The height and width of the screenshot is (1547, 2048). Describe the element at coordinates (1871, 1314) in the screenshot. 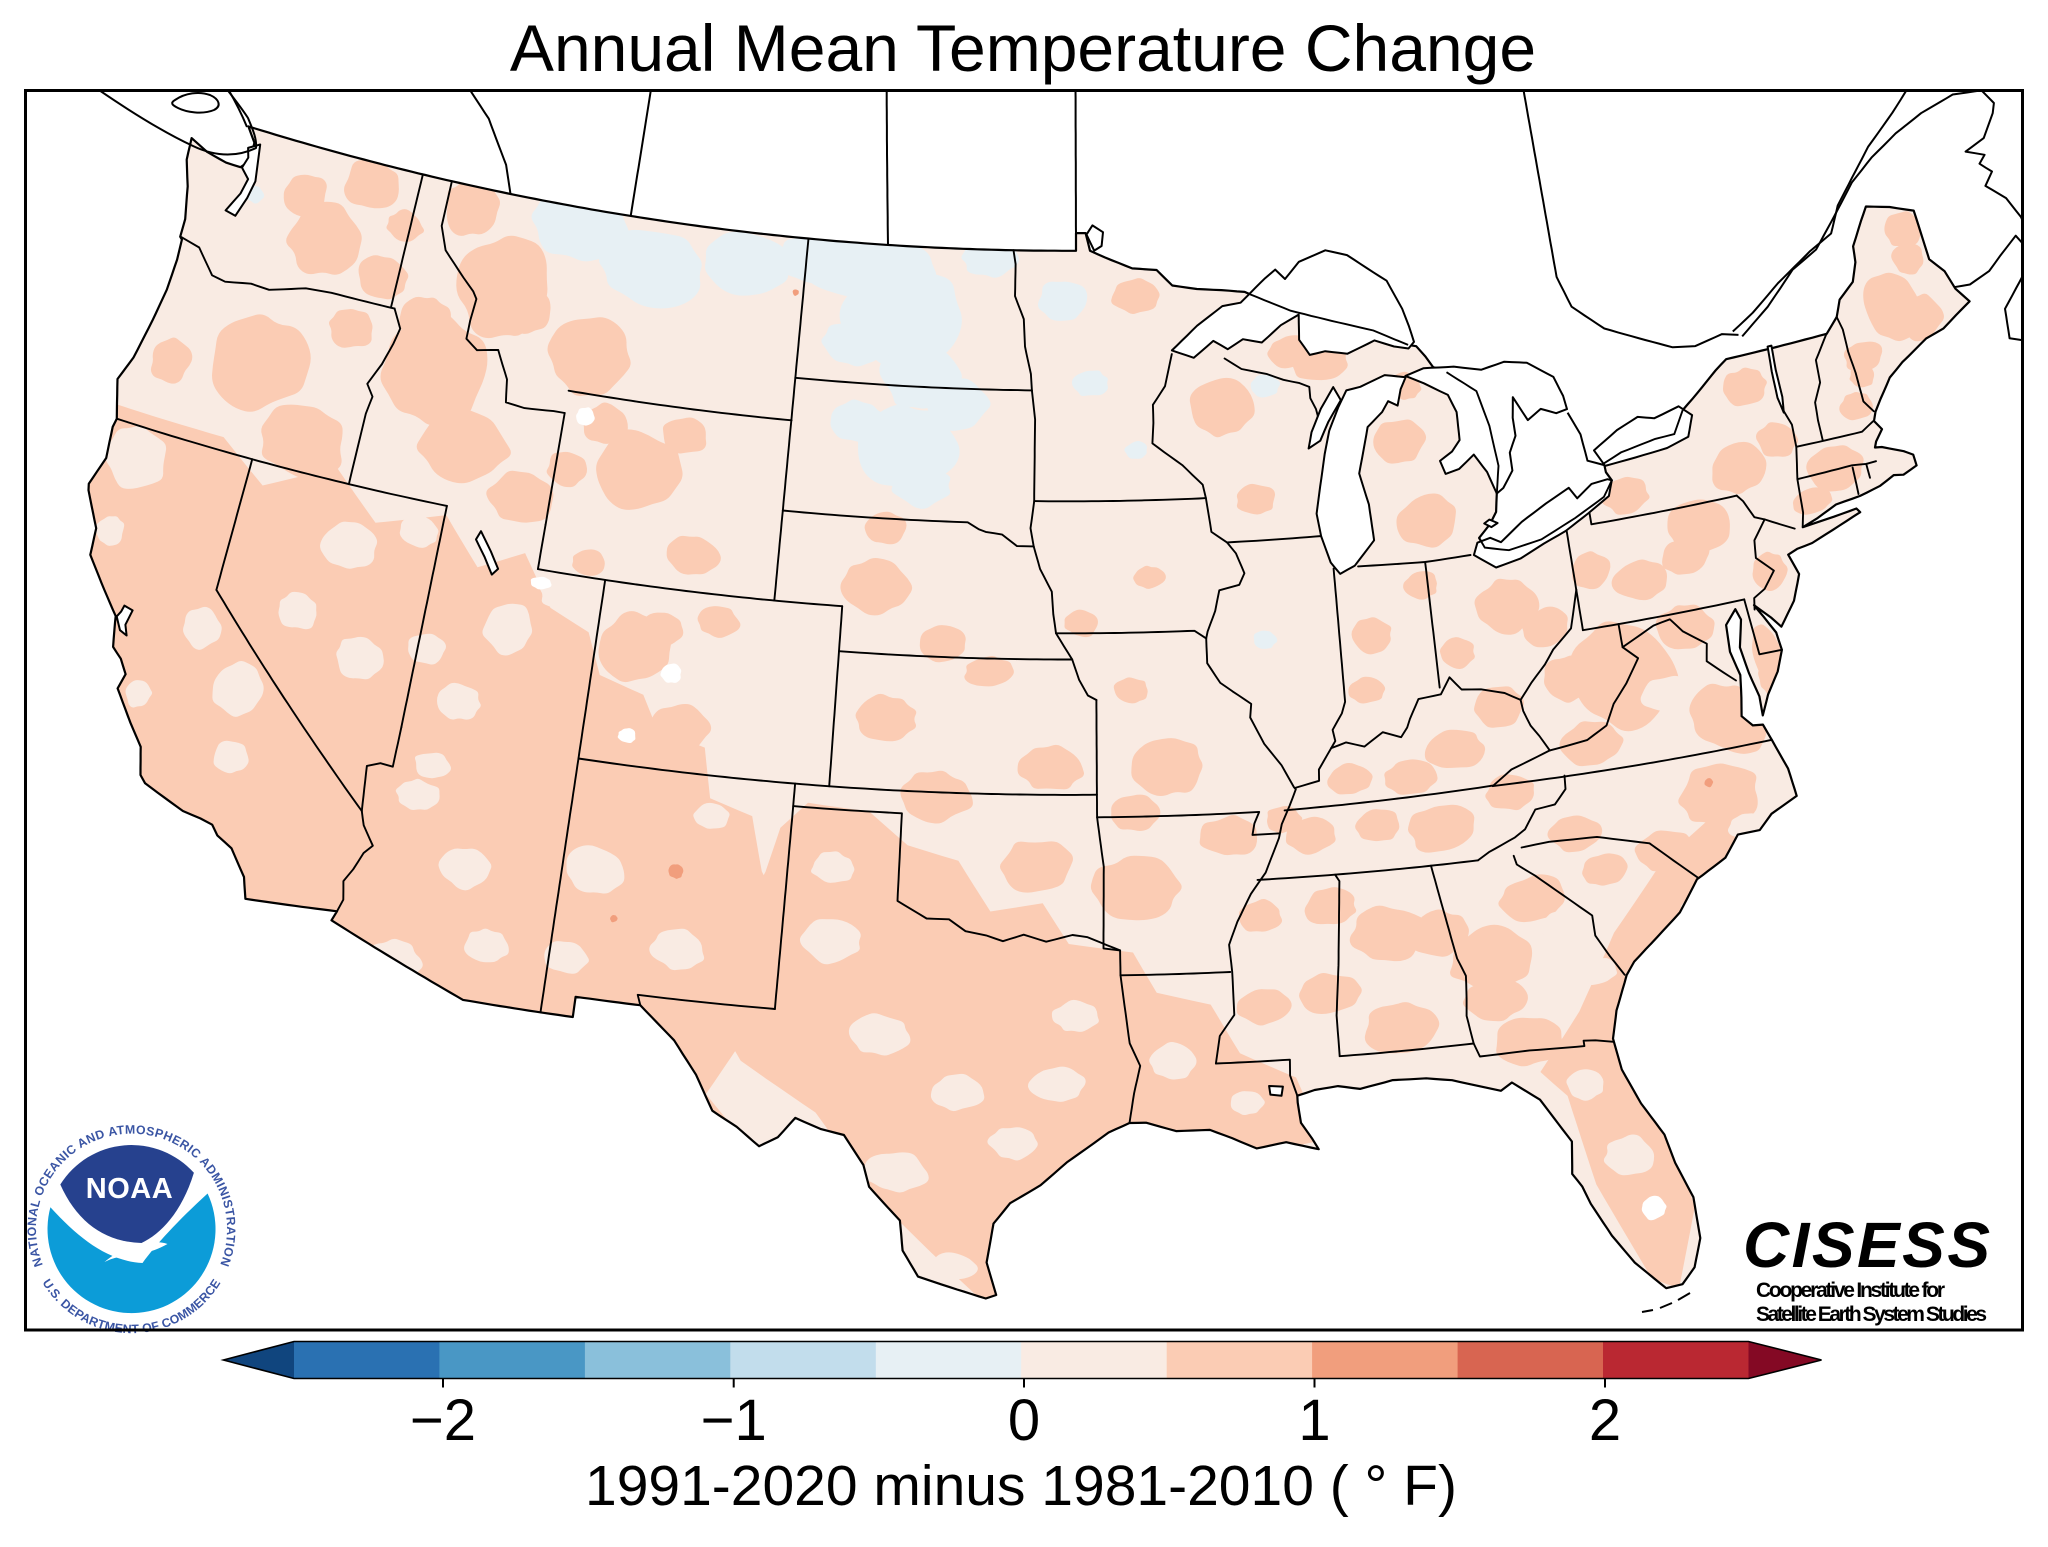

I see `svg-text: Satellite Earth System Studies` at that location.